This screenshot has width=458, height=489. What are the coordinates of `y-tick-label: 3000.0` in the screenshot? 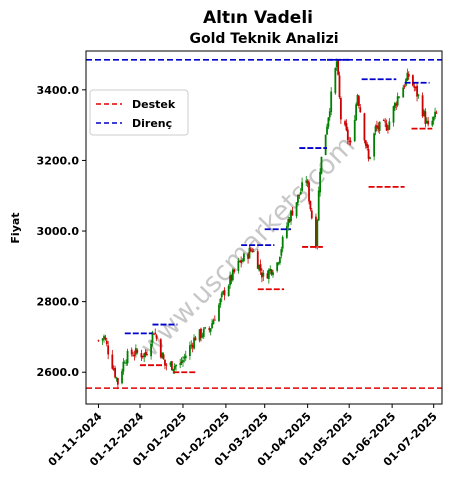 It's located at (58, 231).